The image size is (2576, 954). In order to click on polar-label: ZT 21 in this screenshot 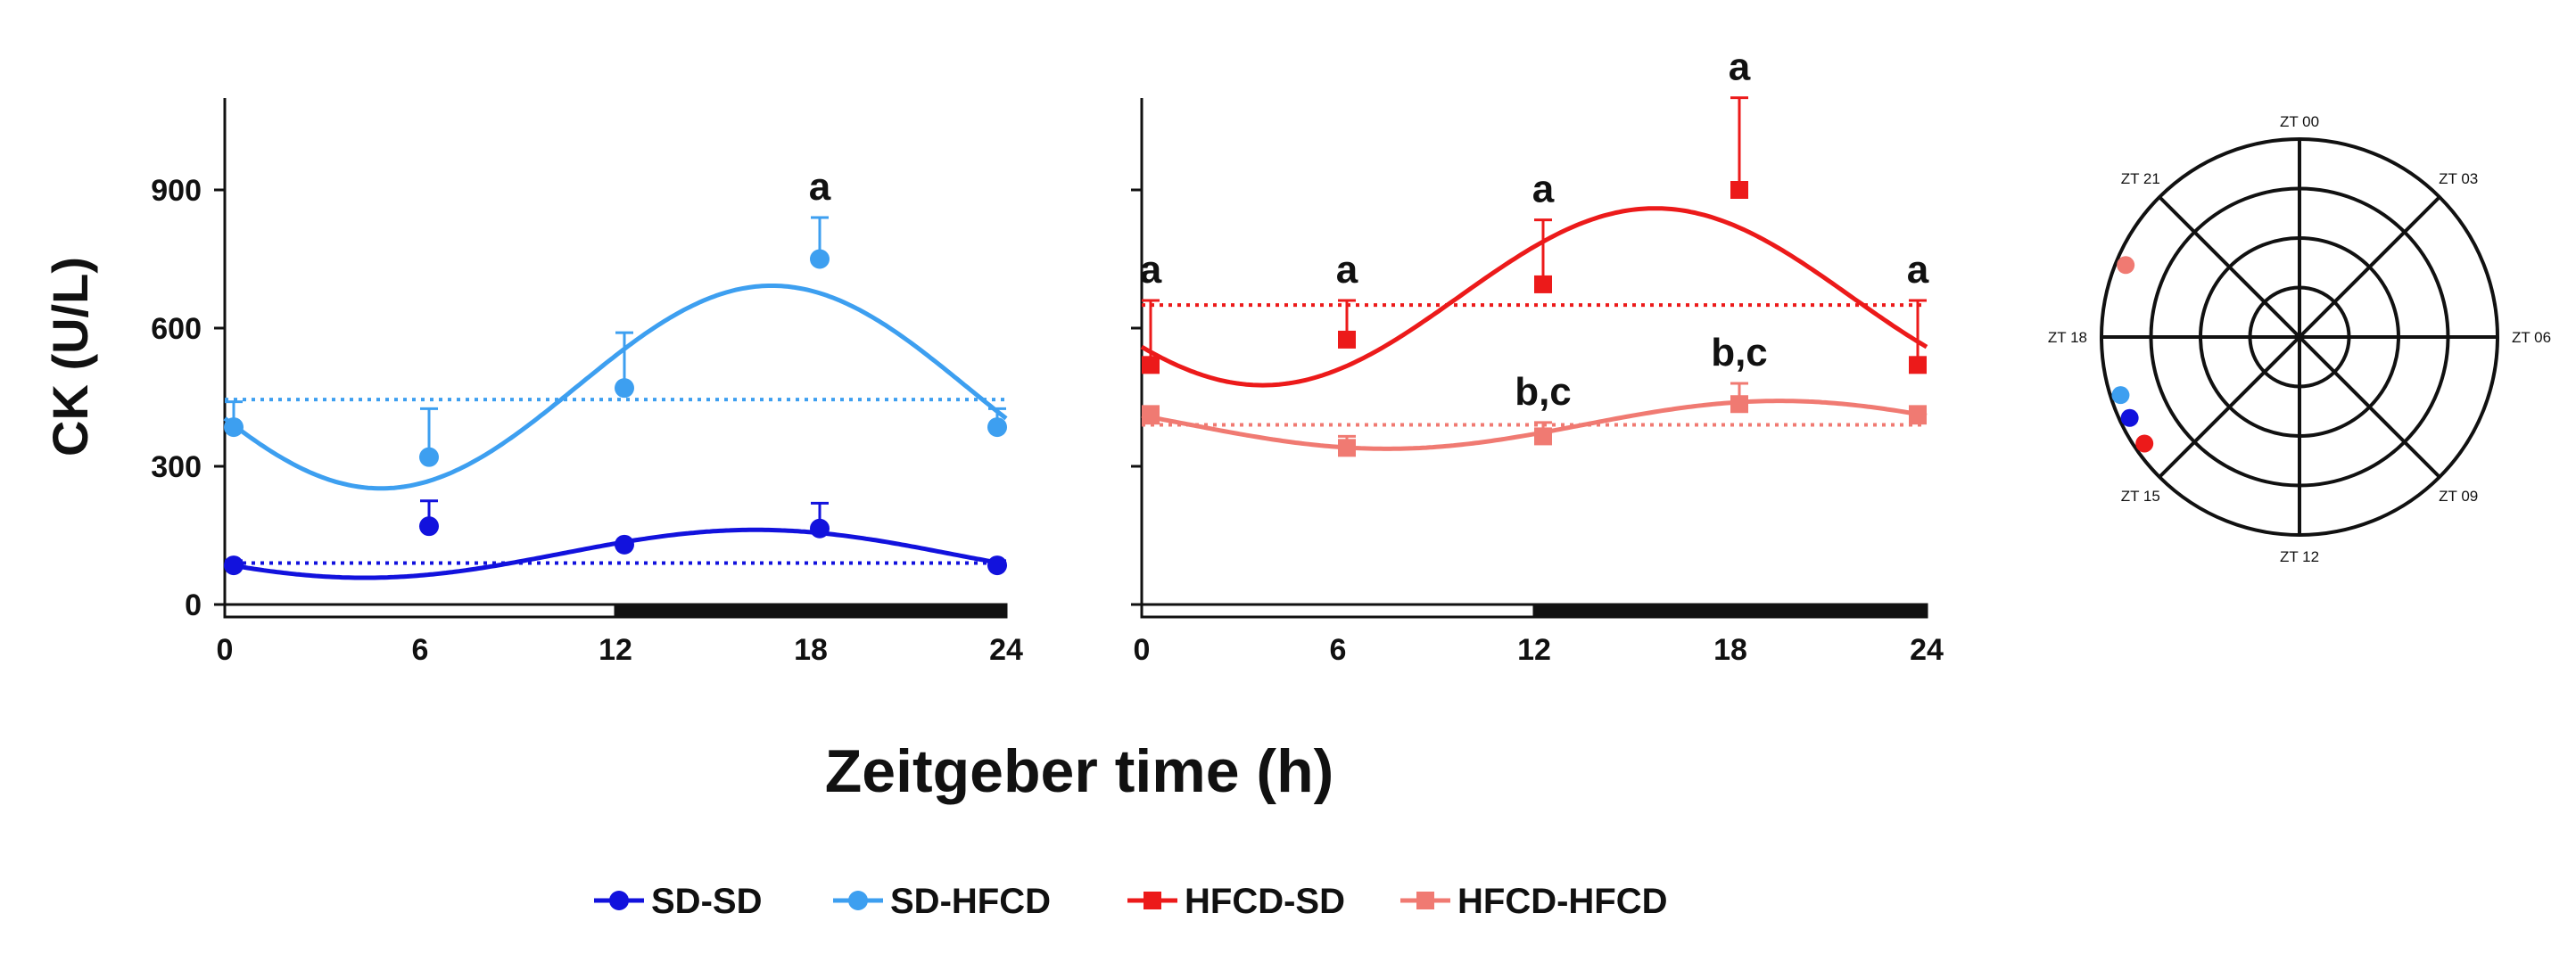, I will do `click(2140, 178)`.